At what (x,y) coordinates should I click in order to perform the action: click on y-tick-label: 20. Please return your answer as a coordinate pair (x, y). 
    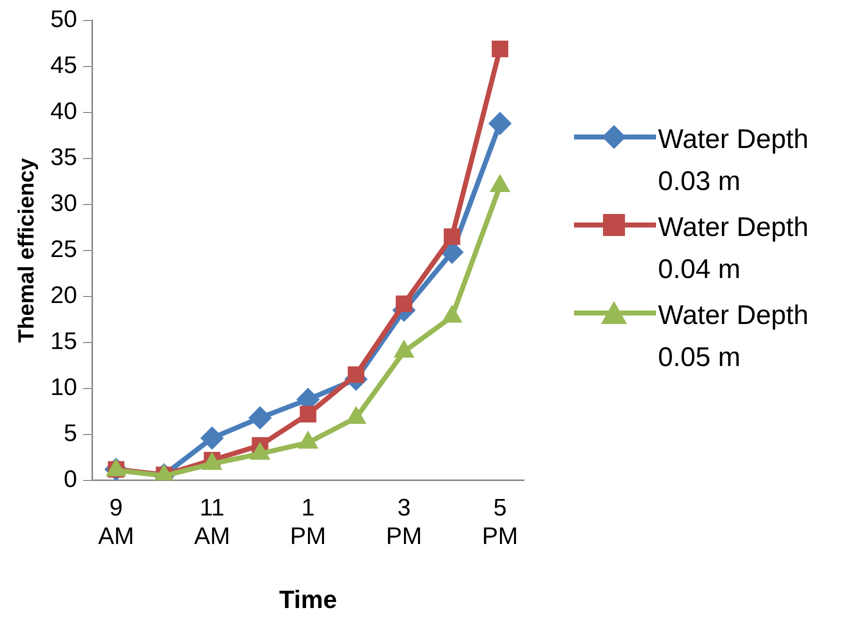
    Looking at the image, I should click on (64, 296).